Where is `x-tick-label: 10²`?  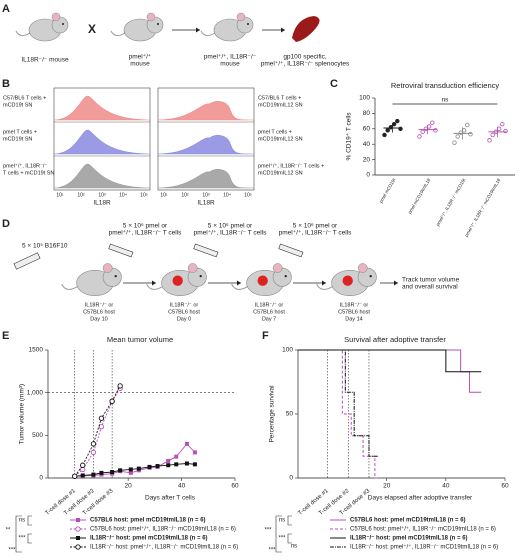
x-tick-label: 10² is located at coordinates (81, 195).